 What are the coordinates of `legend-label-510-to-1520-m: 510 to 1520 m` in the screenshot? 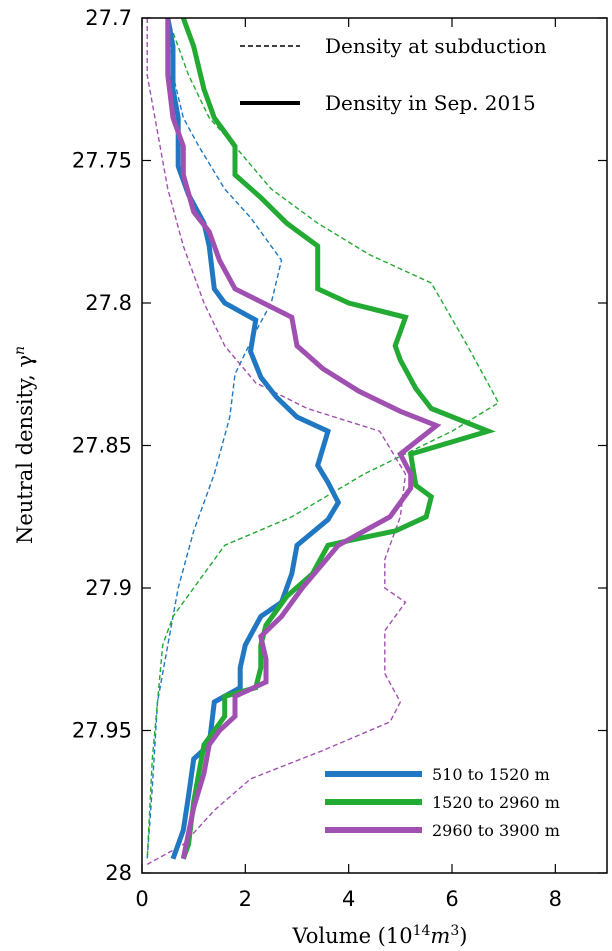 It's located at (491, 774).